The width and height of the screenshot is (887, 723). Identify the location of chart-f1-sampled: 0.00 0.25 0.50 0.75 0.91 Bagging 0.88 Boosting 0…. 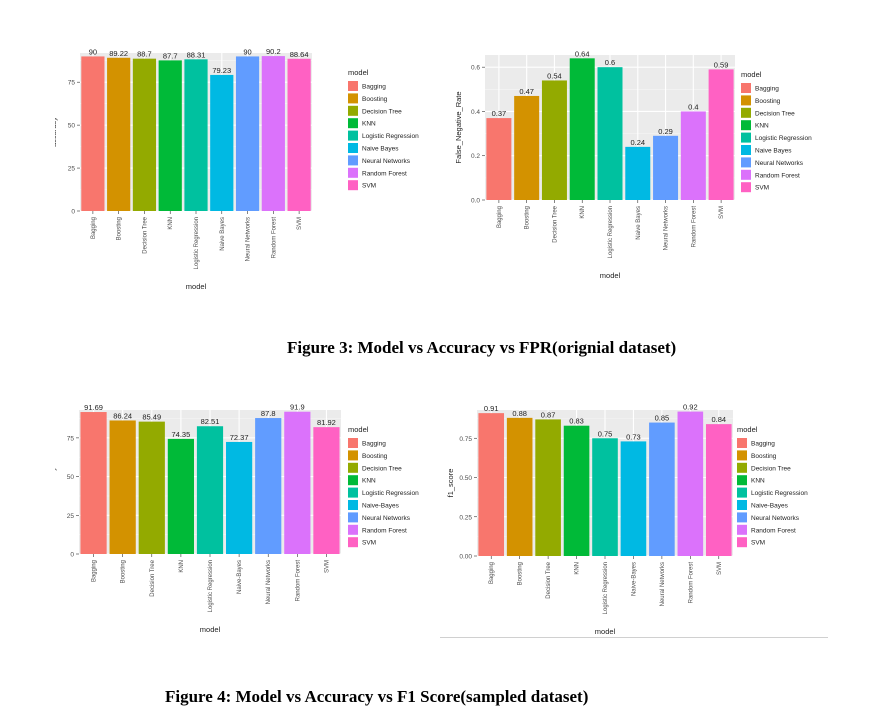
(627, 519).